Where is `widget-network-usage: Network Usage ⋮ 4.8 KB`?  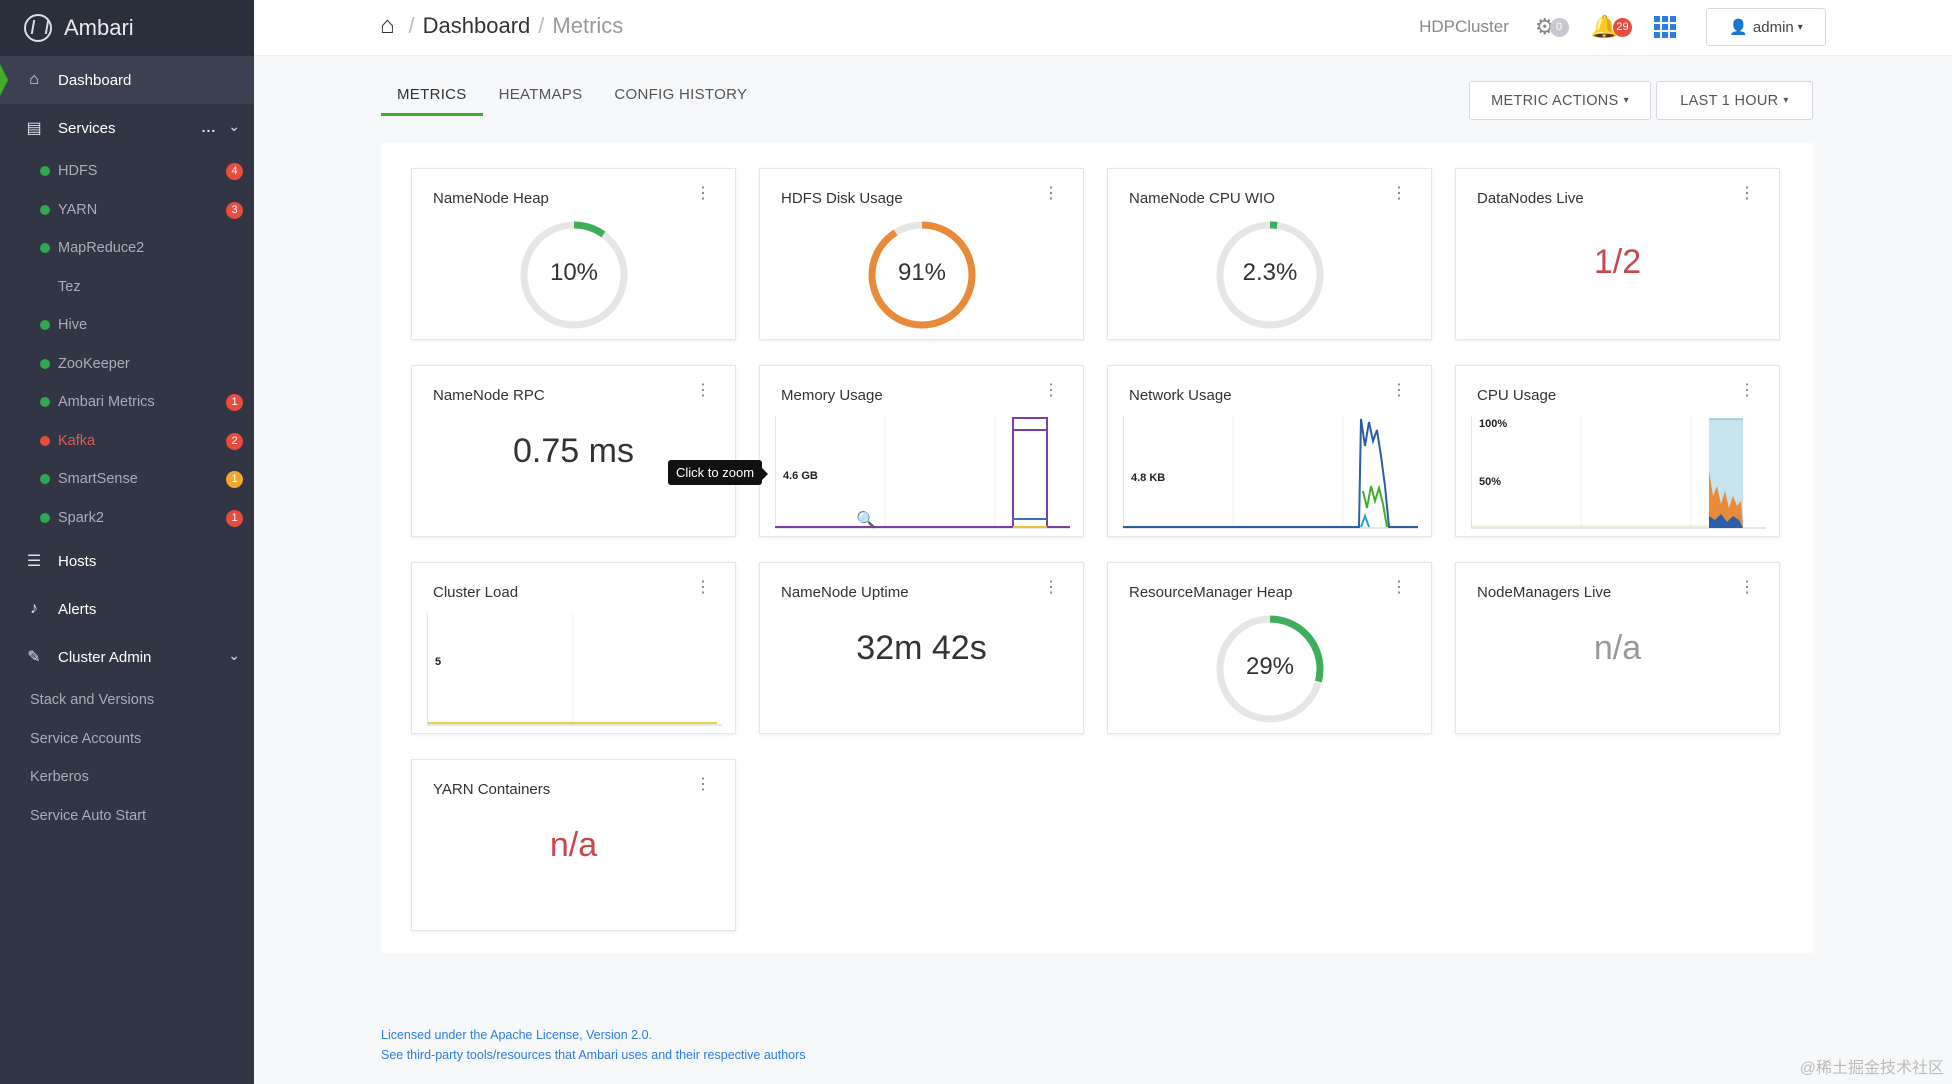
widget-network-usage: Network Usage ⋮ 4.8 KB is located at coordinates (1269, 451).